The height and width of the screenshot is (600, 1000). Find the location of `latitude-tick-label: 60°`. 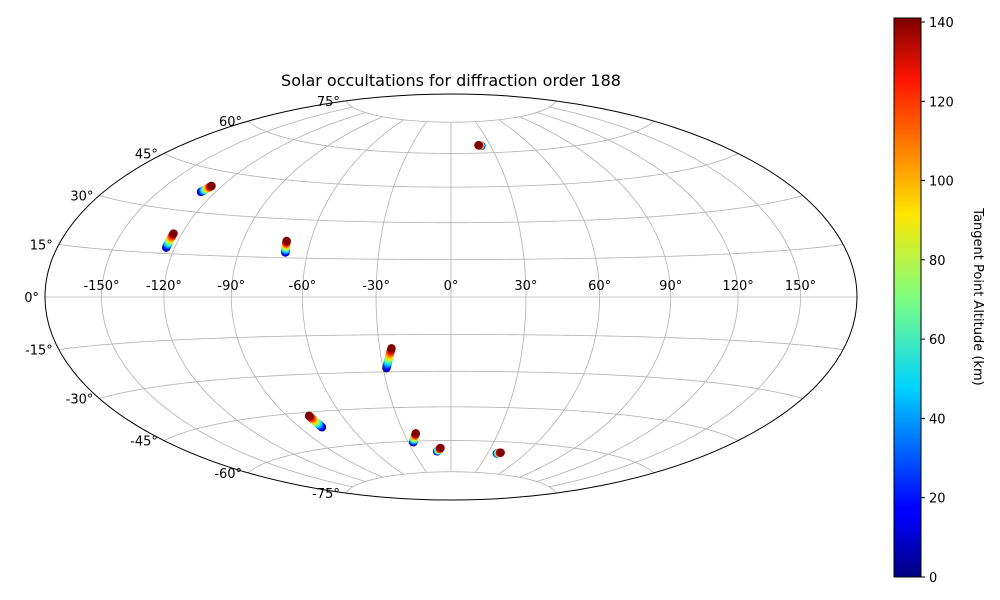

latitude-tick-label: 60° is located at coordinates (230, 122).